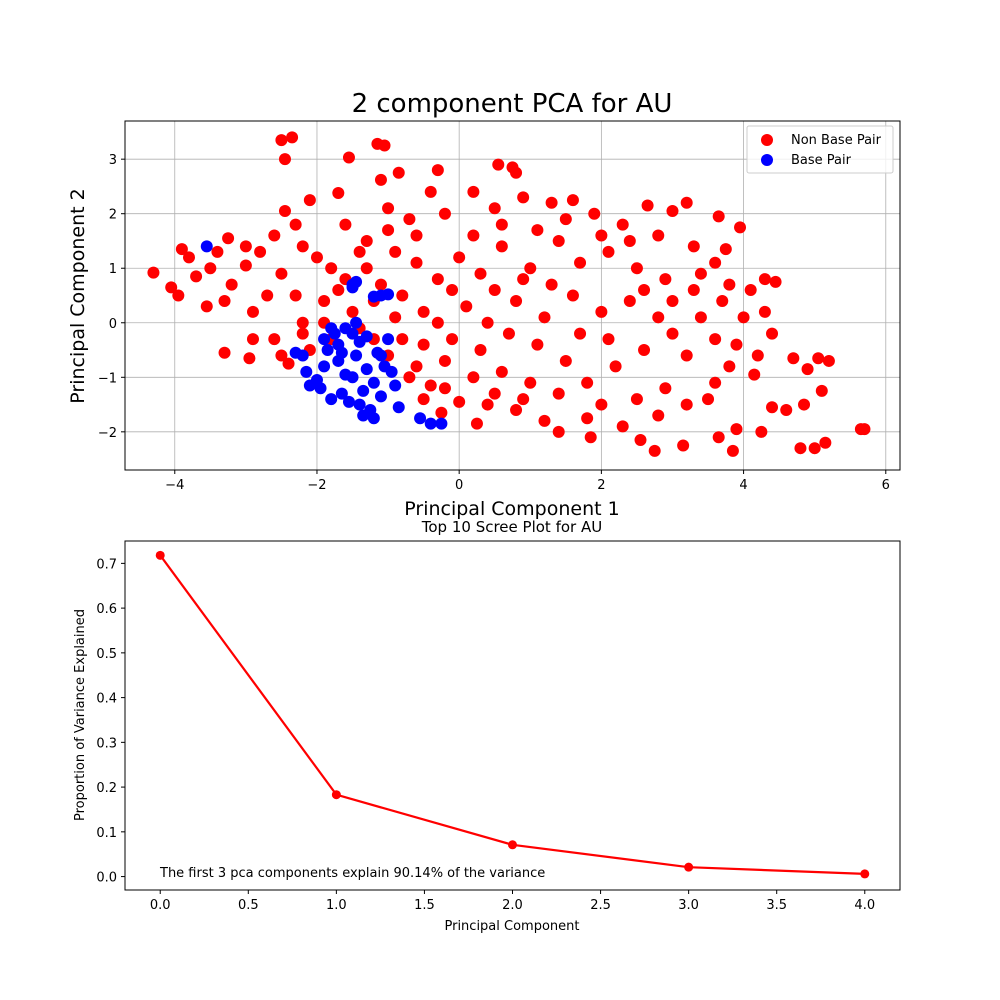 This screenshot has width=1000, height=1000. What do you see at coordinates (511, 527) in the screenshot?
I see `scree-title: Top 10 Scree Plot for AU` at bounding box center [511, 527].